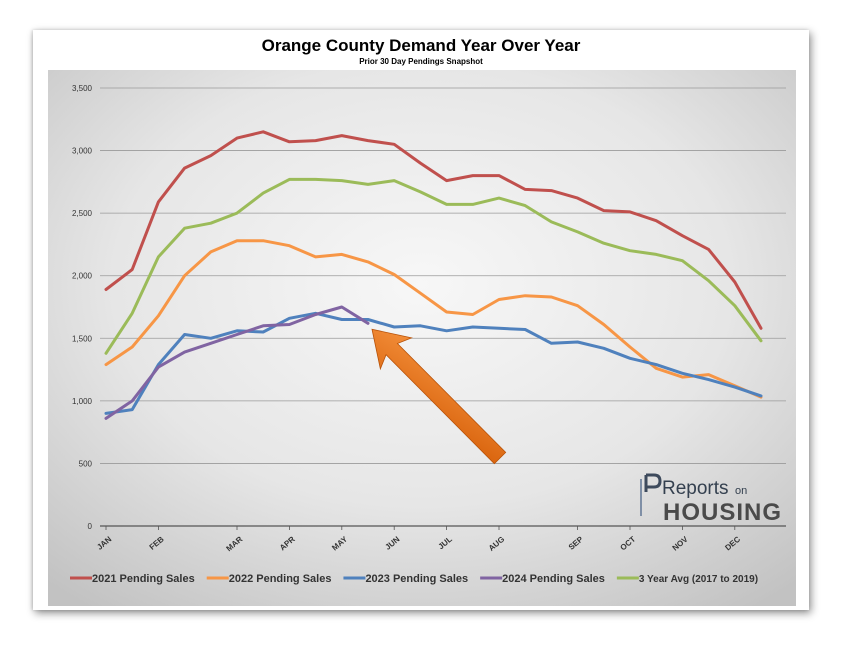 The width and height of the screenshot is (842, 646). I want to click on y-tick-label: 3,000, so click(82, 151).